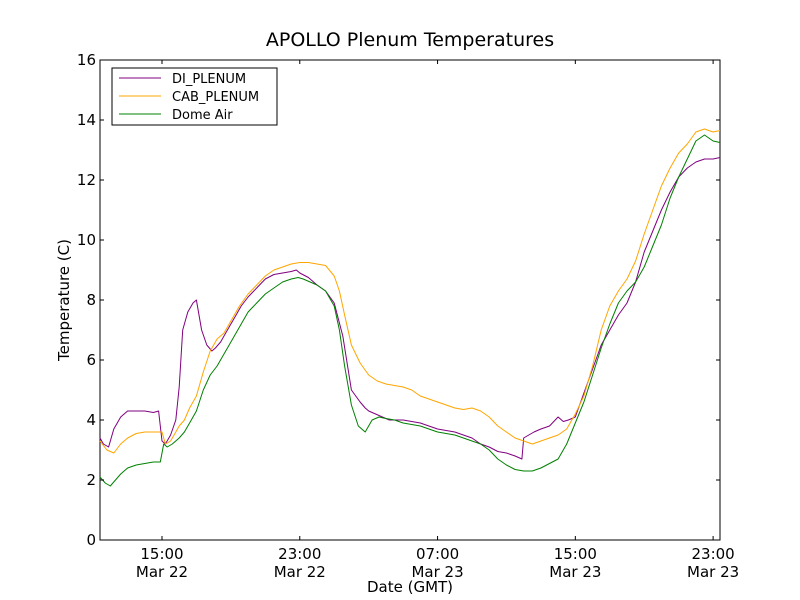 The height and width of the screenshot is (600, 800). Describe the element at coordinates (86, 120) in the screenshot. I see `y-tick-label: 14` at that location.